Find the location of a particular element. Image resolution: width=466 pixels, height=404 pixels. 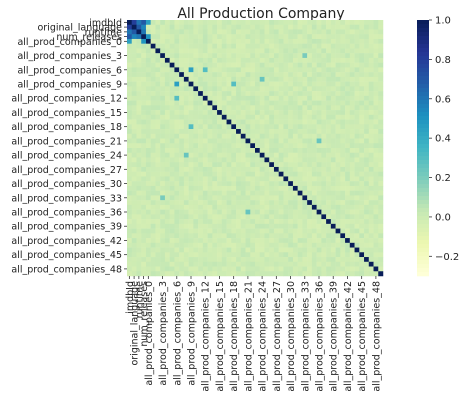

x-tick-label: all_prod_companies_33 is located at coordinates (305, 336).